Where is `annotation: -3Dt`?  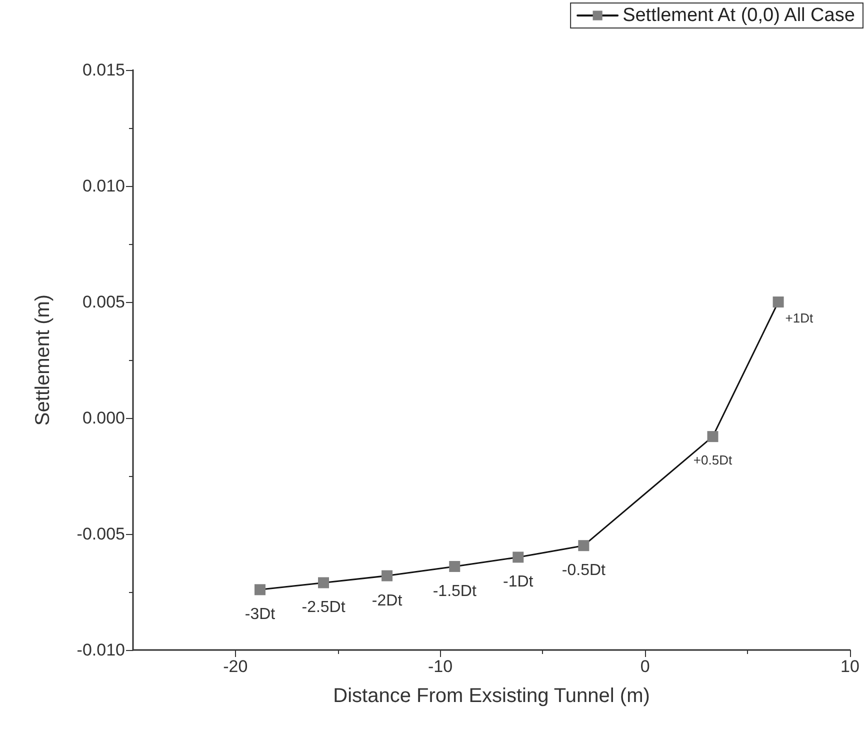 annotation: -3Dt is located at coordinates (260, 615).